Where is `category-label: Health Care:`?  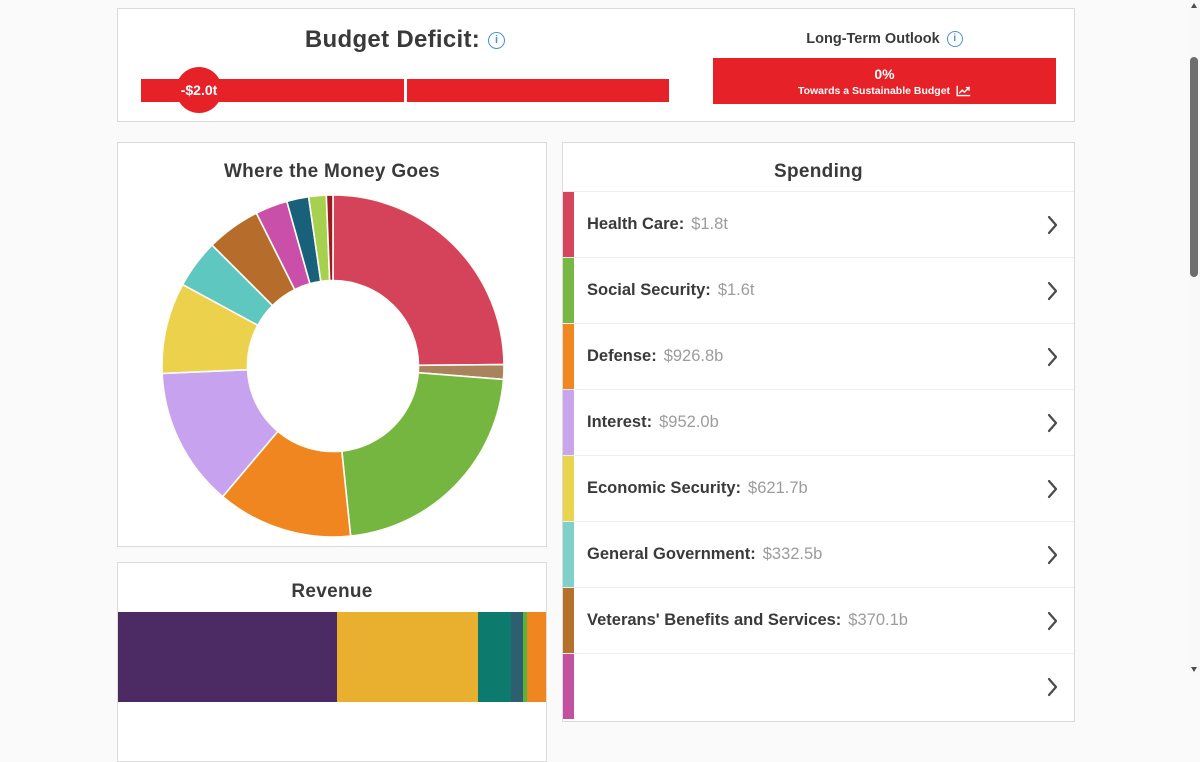 category-label: Health Care: is located at coordinates (636, 224).